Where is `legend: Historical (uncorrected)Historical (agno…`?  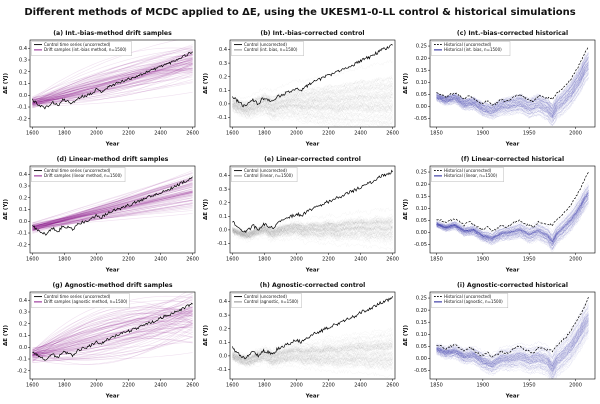 legend: Historical (uncorrected)Historical (agno… is located at coordinates (470, 301).